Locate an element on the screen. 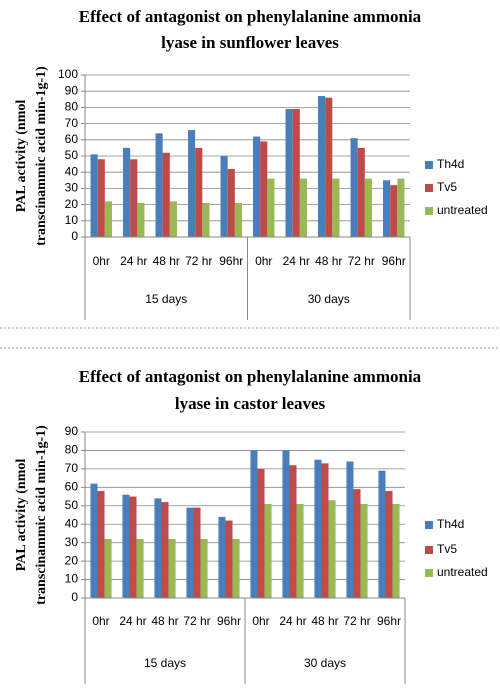  chart-title: lyase in sunflower leaves is located at coordinates (250, 42).